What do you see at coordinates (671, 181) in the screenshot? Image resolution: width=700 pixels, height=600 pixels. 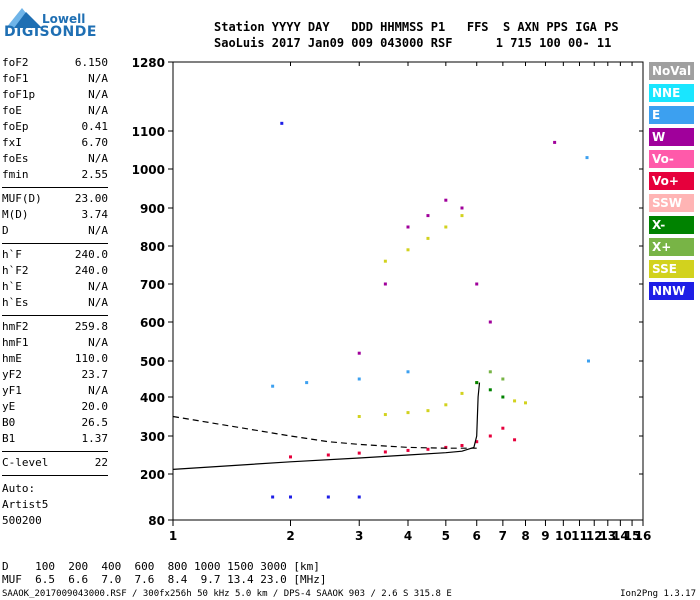 I see `legend-item-vo-plus: Vo+` at bounding box center [671, 181].